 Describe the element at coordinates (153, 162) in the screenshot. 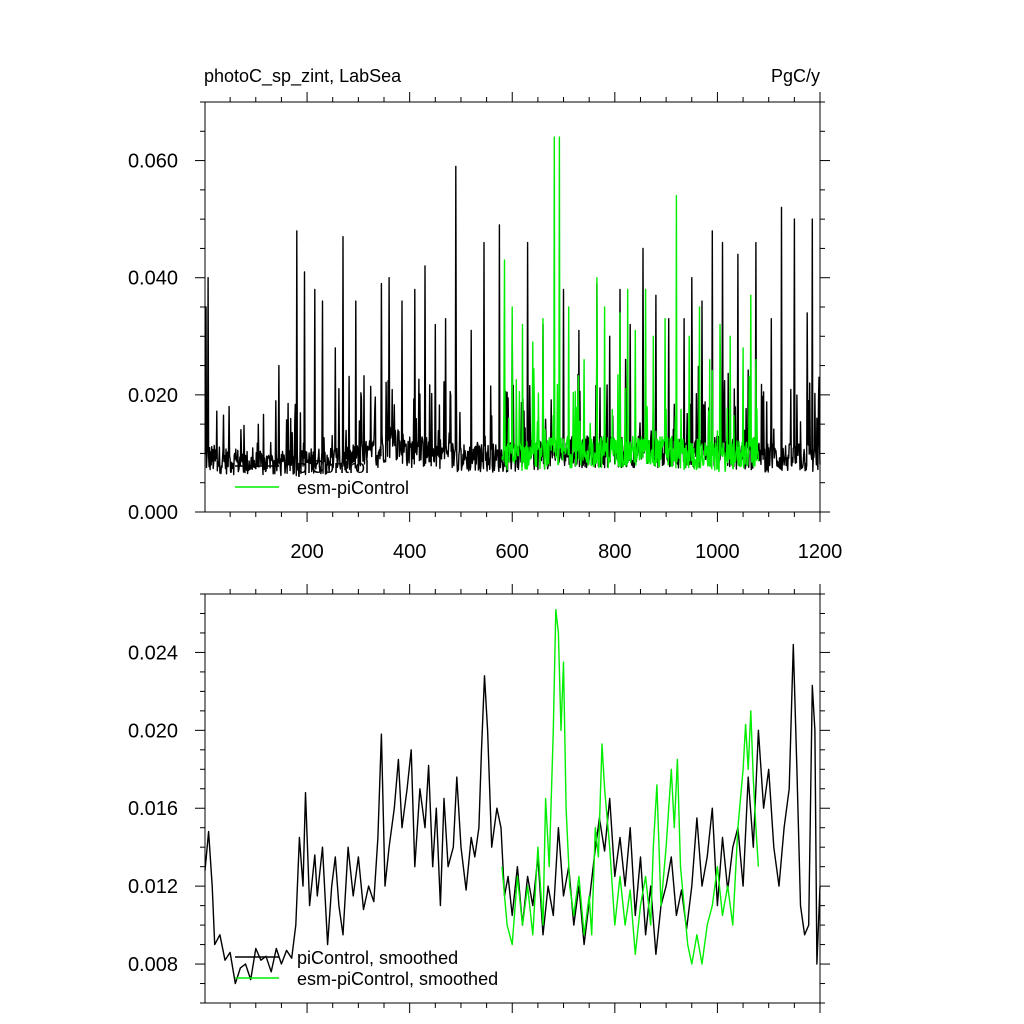

I see `top-y-tick-label: 0.060` at that location.